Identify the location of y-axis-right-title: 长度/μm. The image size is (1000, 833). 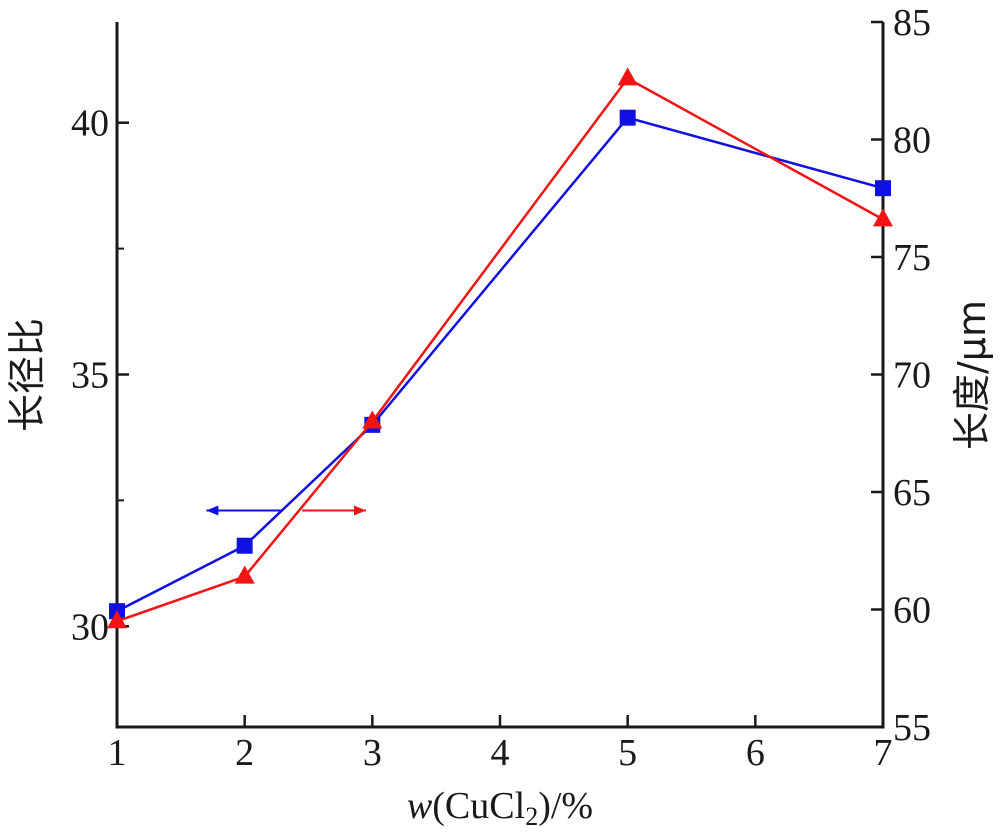
(972, 375).